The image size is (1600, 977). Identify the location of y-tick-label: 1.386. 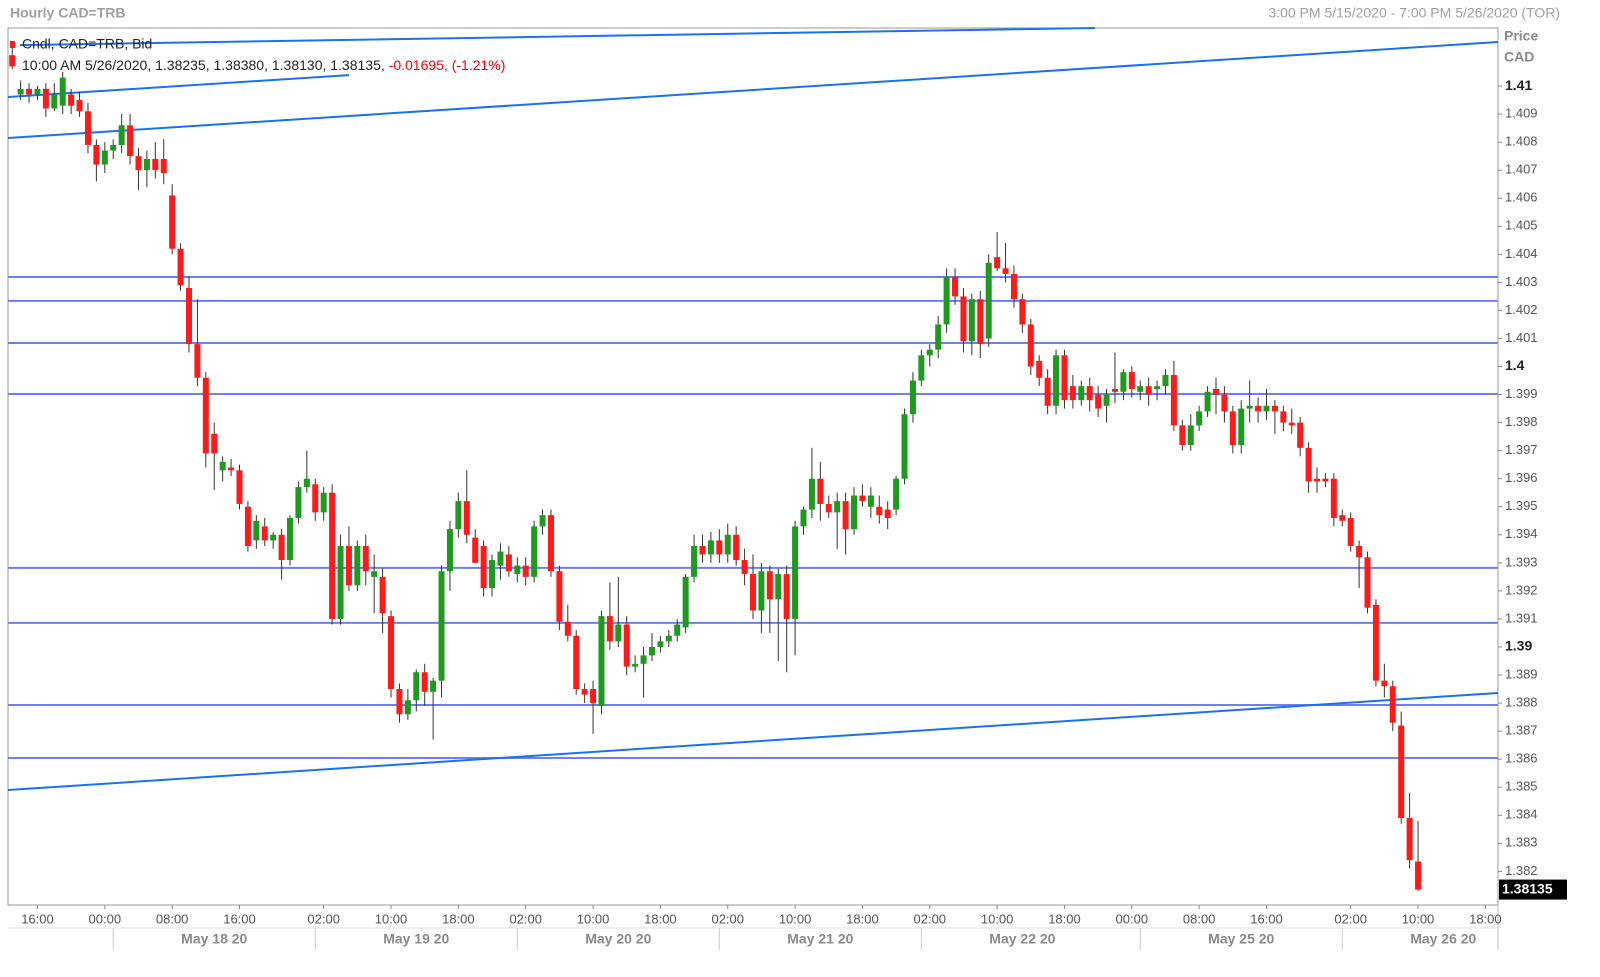
(1521, 758).